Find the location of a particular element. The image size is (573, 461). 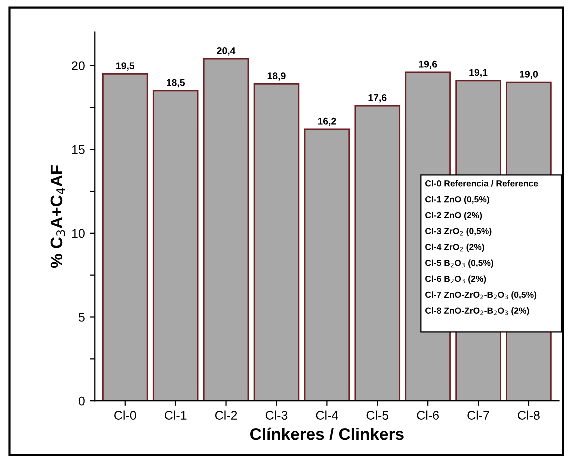

data-label: 18,5 is located at coordinates (176, 83).